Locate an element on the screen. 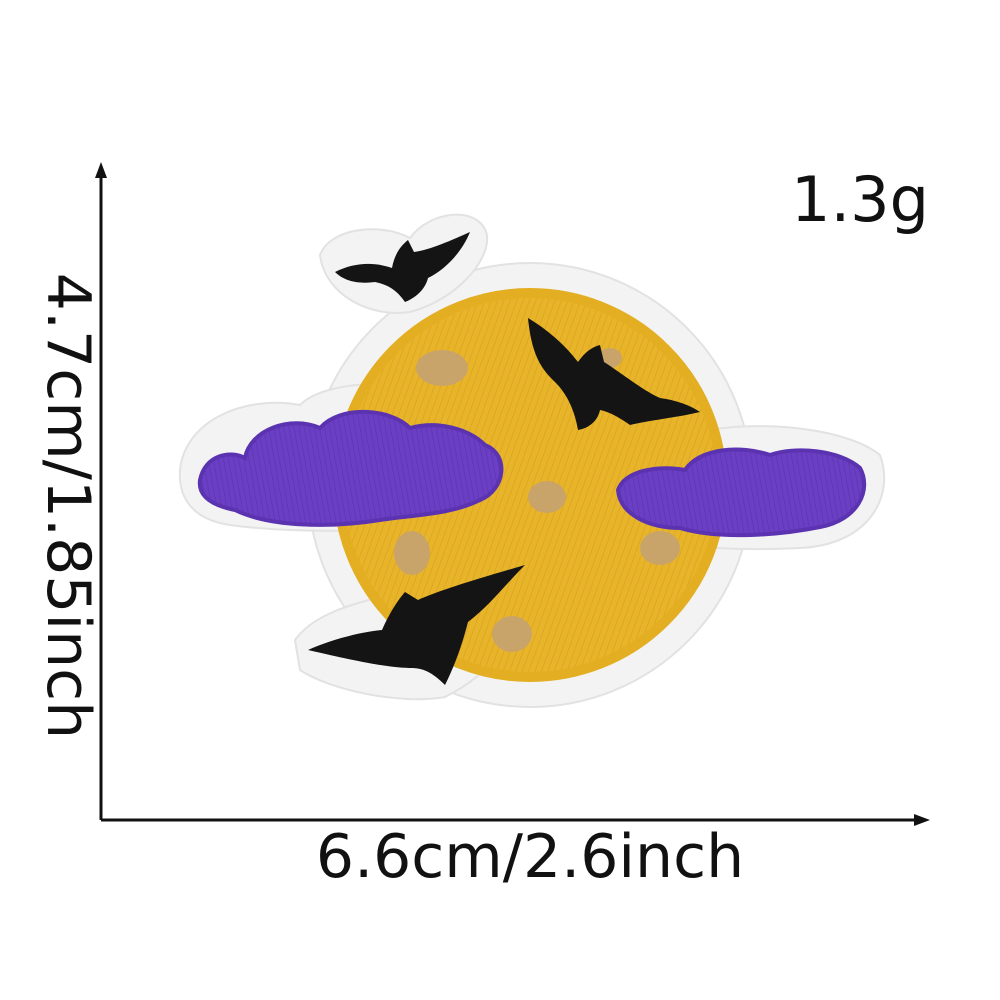  left-cloud is located at coordinates (350, 468).